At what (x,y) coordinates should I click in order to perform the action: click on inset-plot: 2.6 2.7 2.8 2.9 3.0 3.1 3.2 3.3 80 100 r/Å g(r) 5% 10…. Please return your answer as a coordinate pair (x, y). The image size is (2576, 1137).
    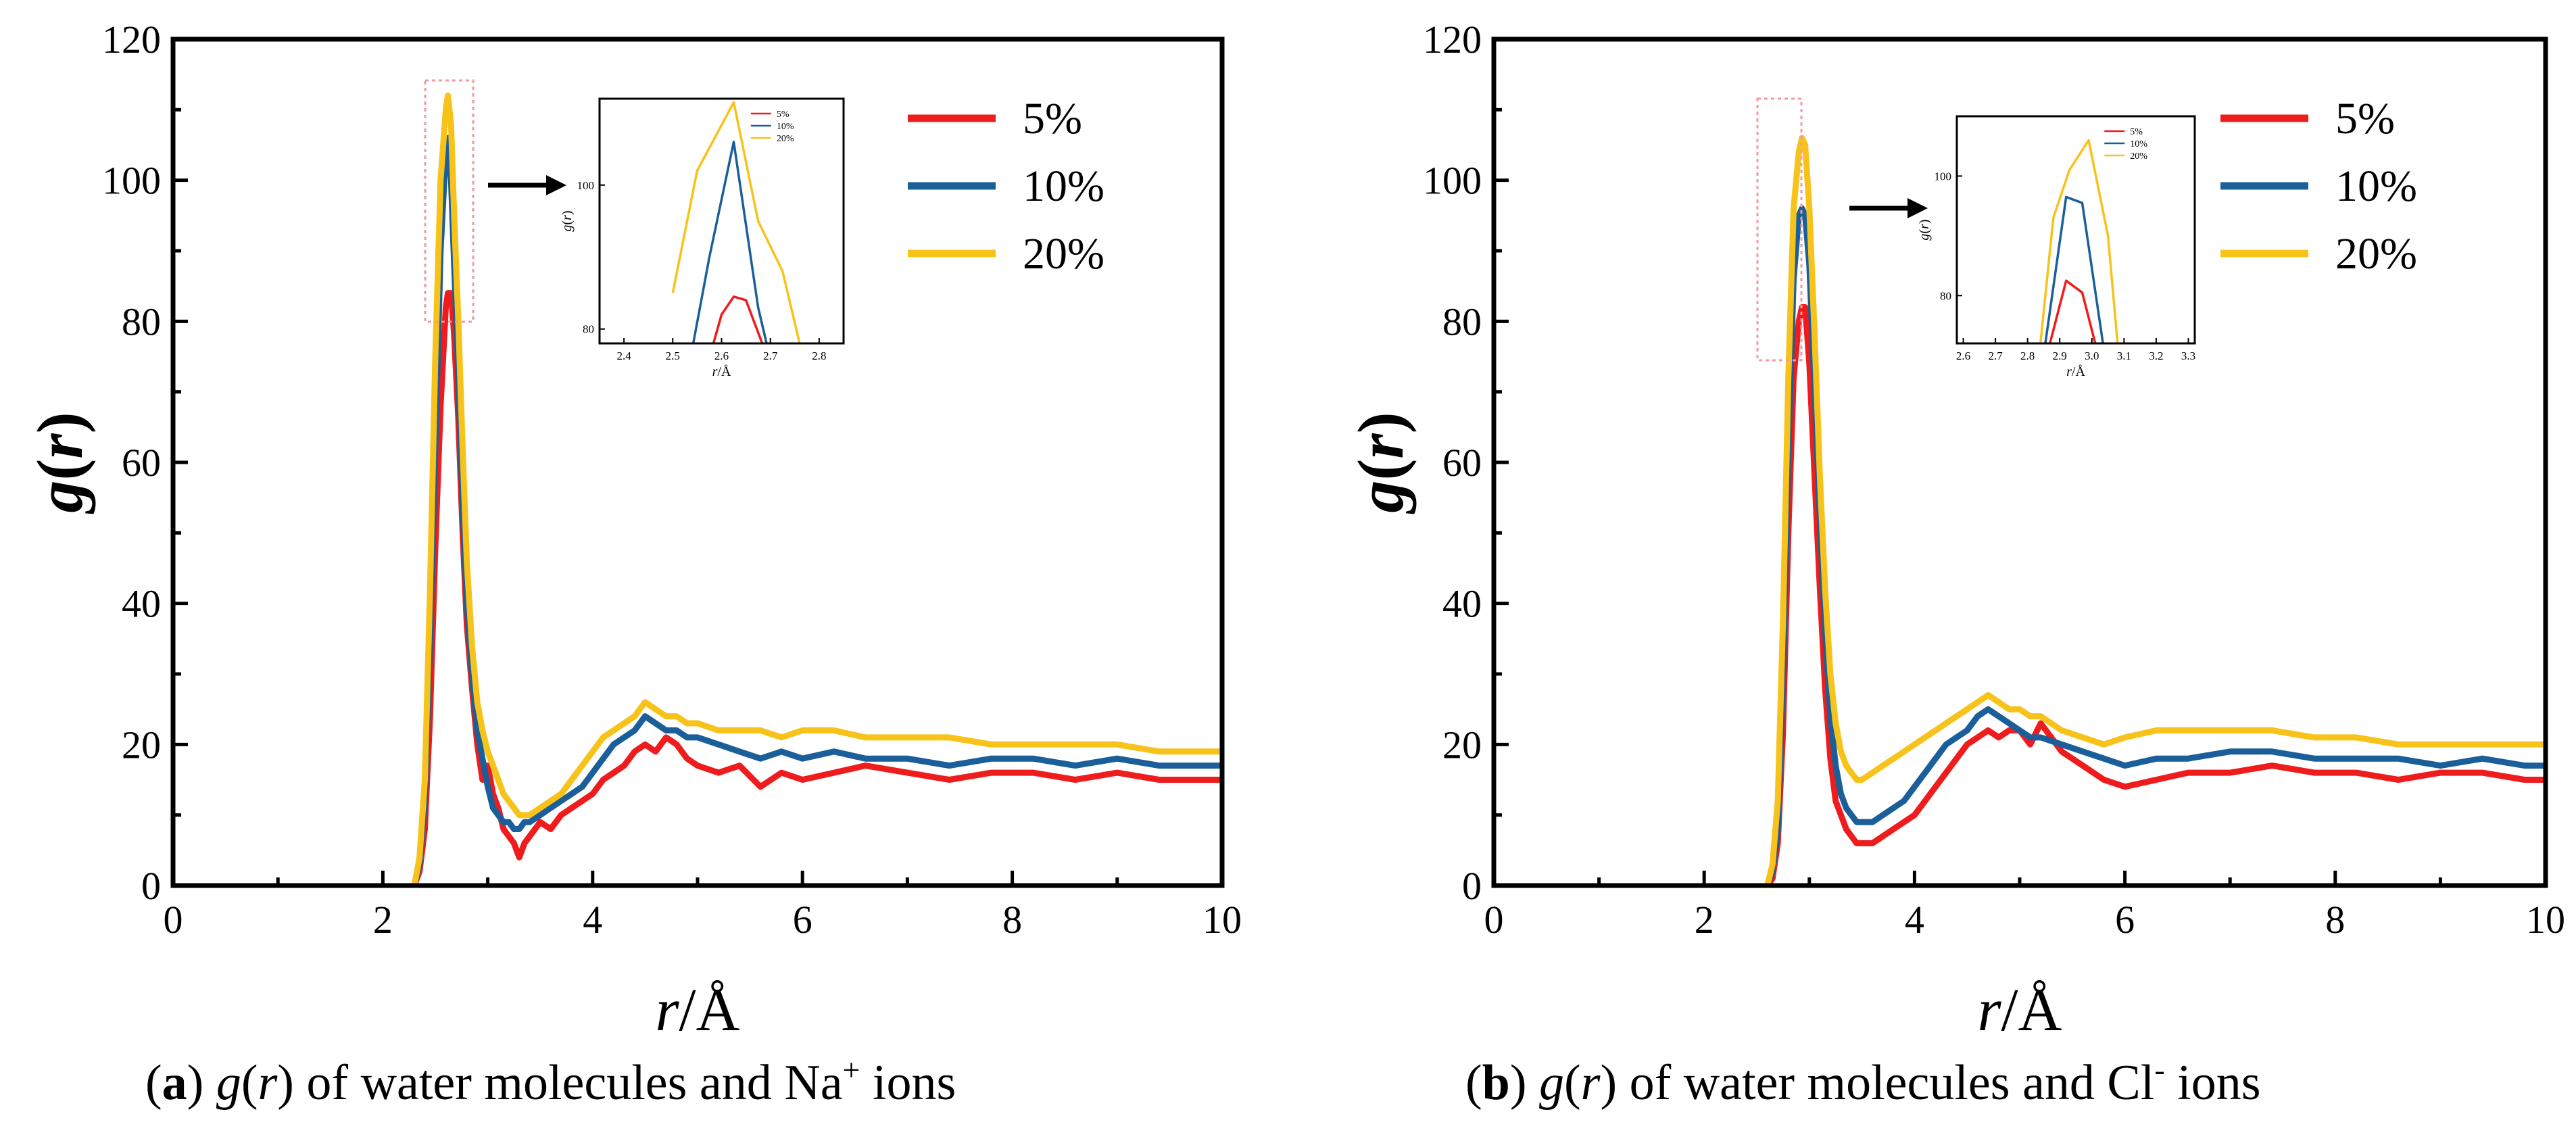
    Looking at the image, I should click on (2056, 247).